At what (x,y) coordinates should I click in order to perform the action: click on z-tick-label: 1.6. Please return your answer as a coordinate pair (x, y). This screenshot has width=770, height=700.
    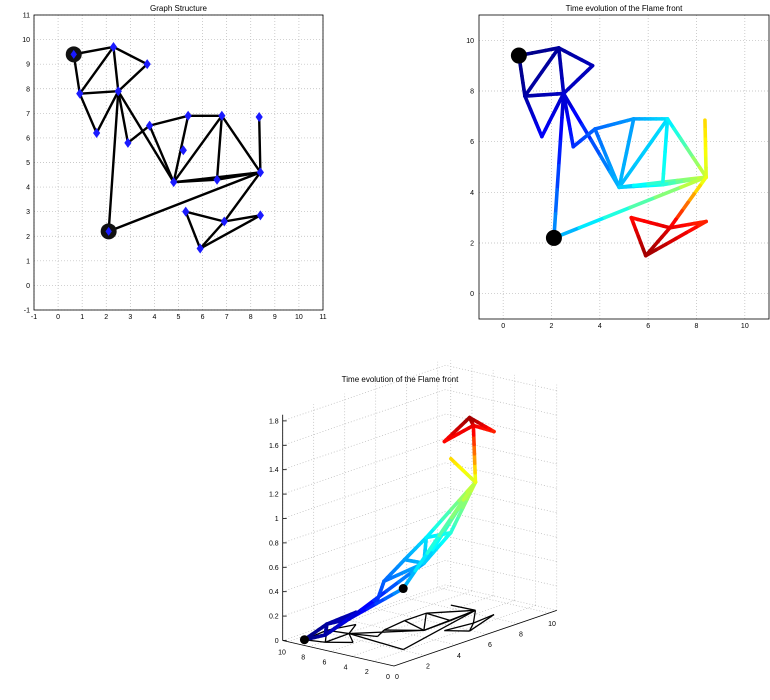
    Looking at the image, I should click on (274, 446).